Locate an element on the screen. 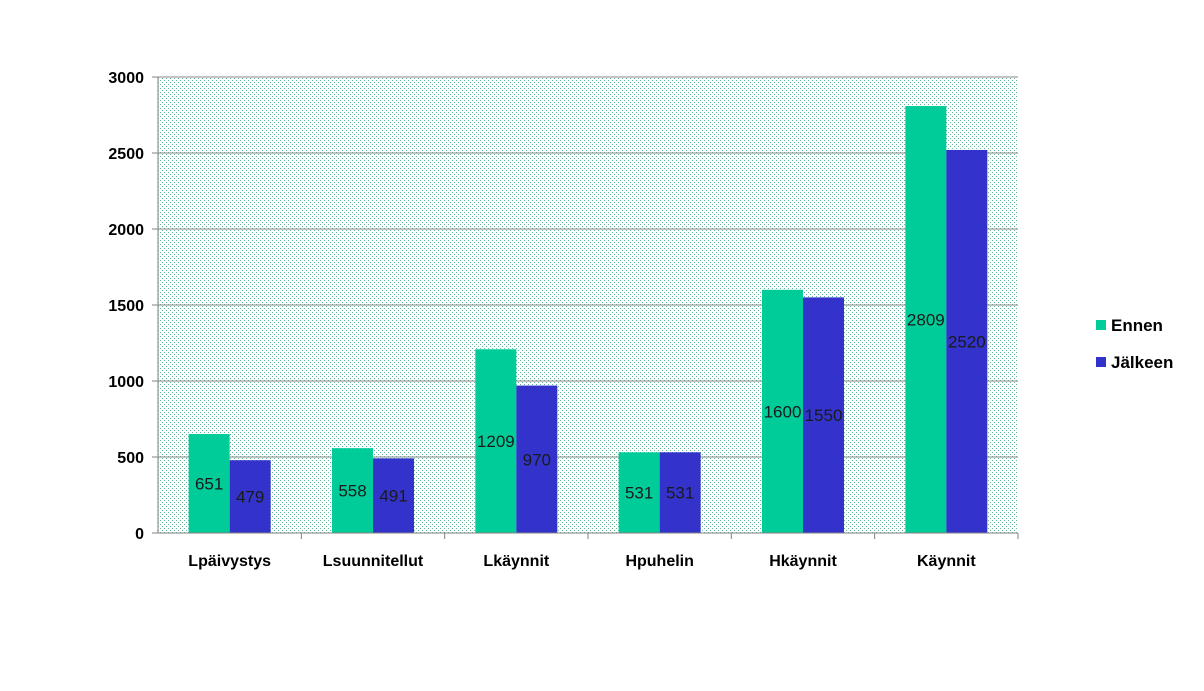 The width and height of the screenshot is (1204, 691). data-label: 558 is located at coordinates (352, 491).